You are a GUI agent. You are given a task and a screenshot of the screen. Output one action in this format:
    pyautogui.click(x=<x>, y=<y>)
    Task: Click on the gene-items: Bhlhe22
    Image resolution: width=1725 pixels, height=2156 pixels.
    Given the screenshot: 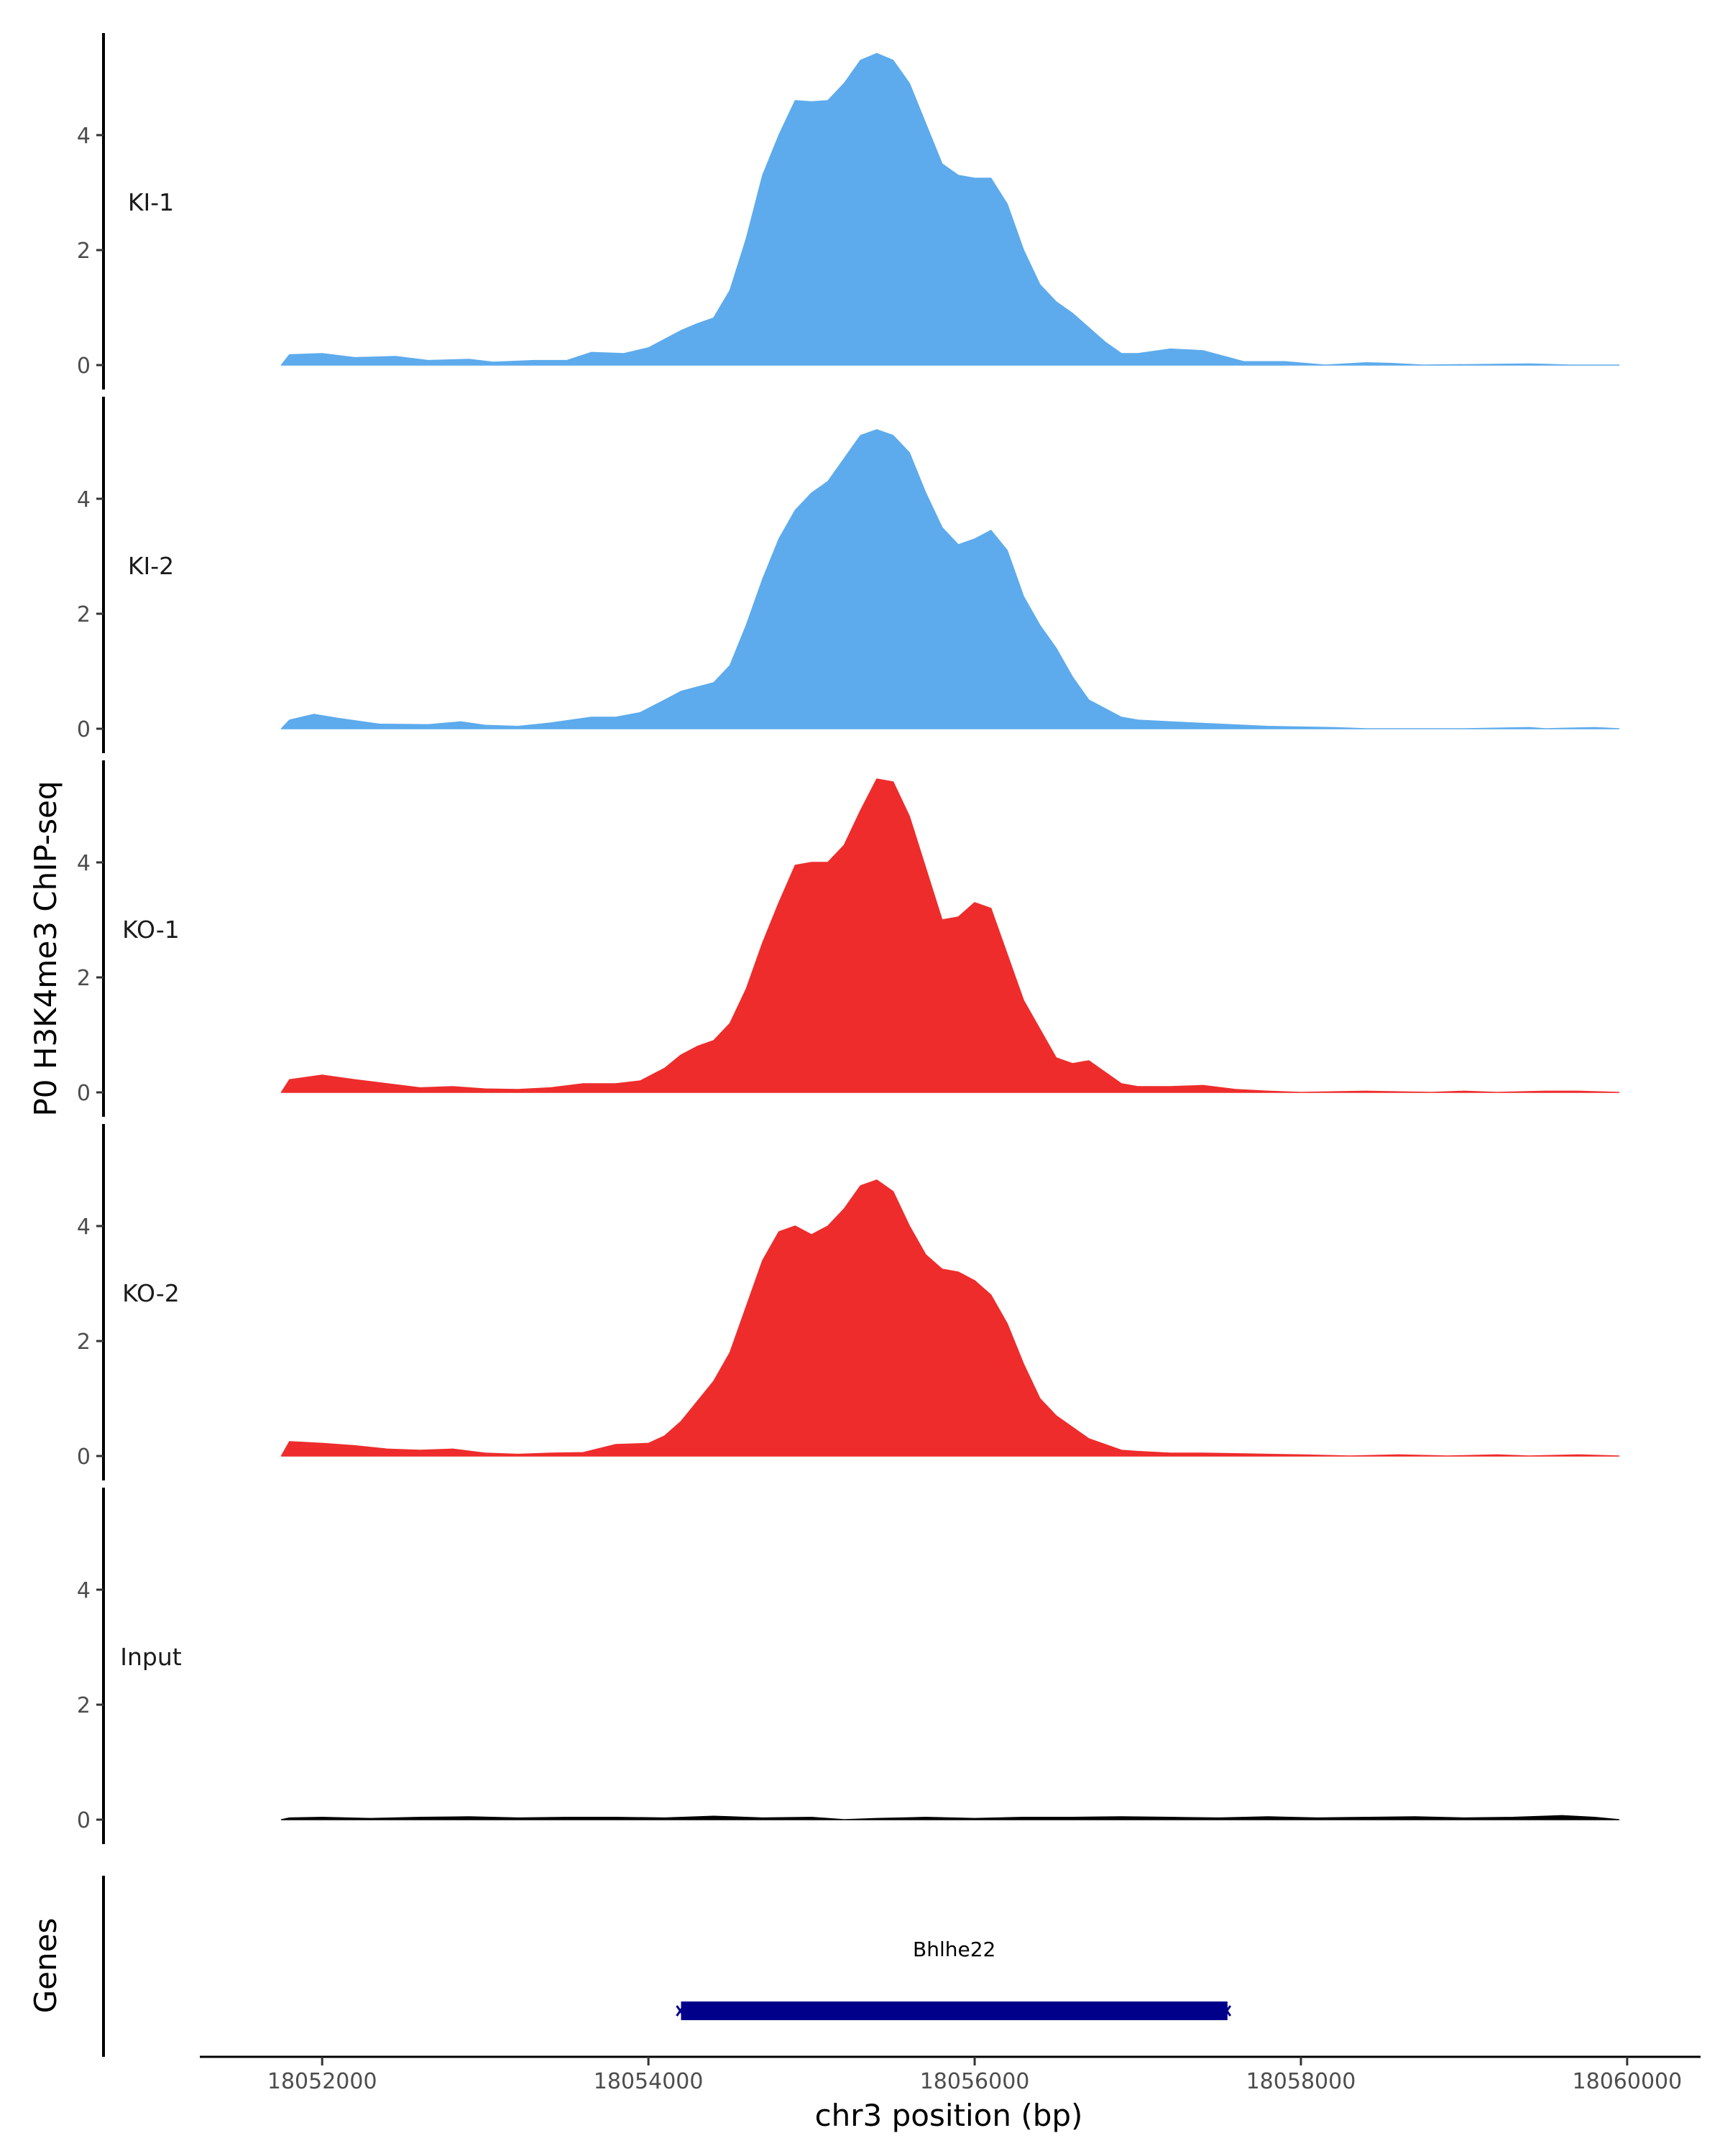 What is the action you would take?
    pyautogui.click(x=954, y=1979)
    